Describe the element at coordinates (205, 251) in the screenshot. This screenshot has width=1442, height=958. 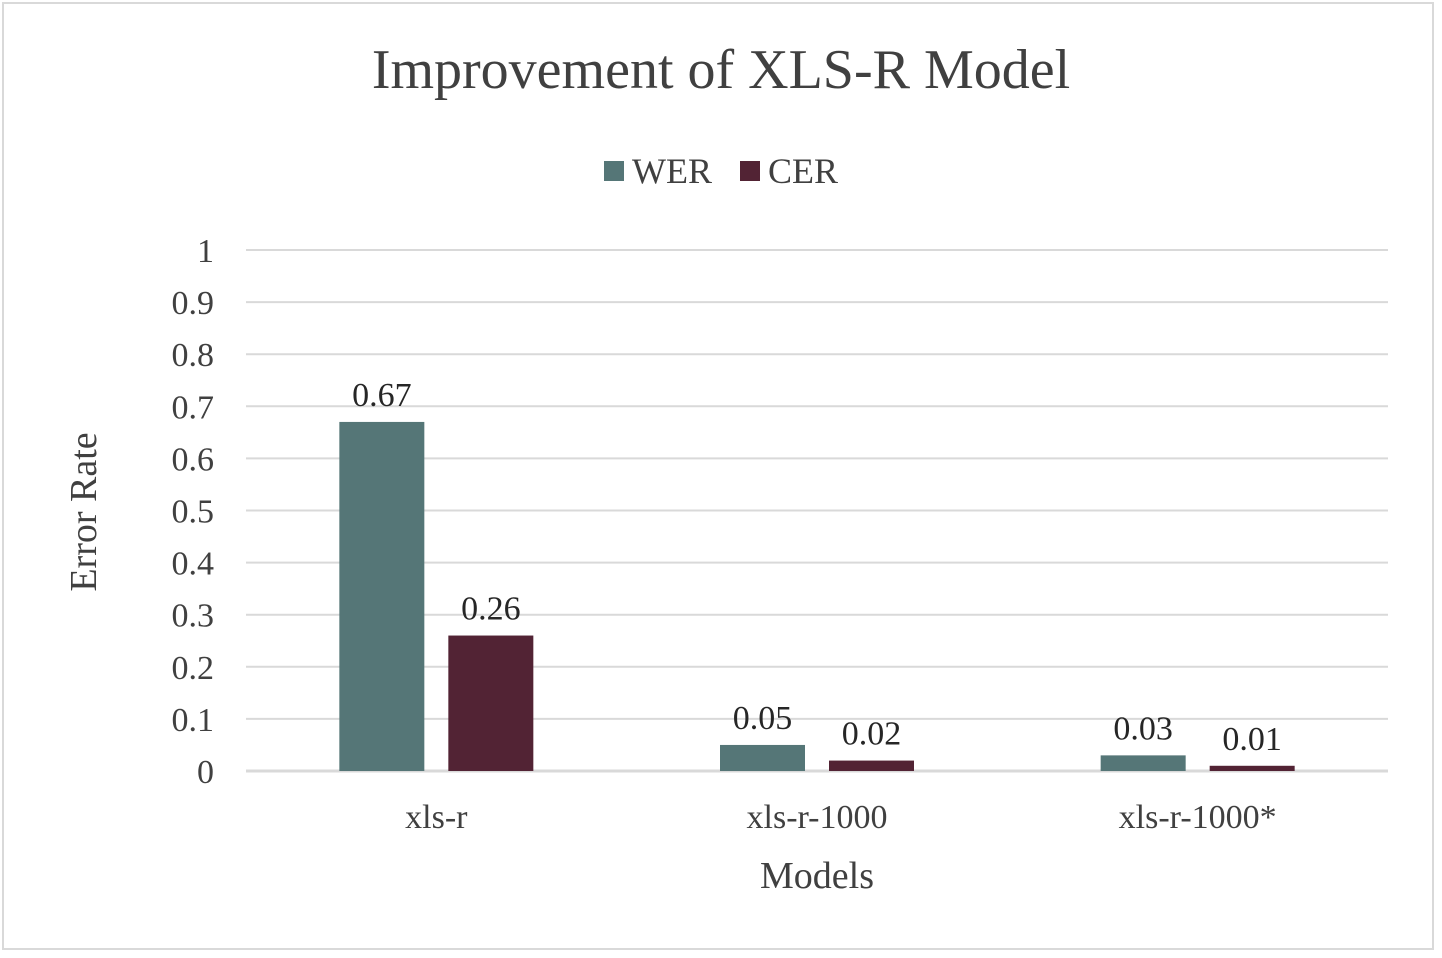
I see `y-tick-label: 1` at that location.